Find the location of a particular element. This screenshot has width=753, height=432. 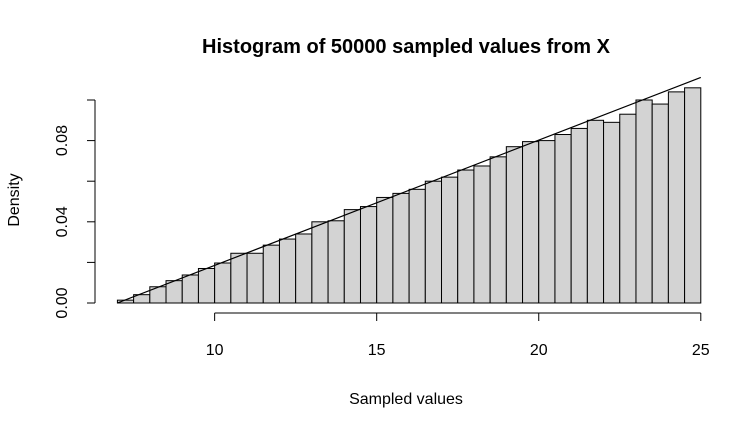

chart-title: Histogram of 50000 sampled values from X is located at coordinates (406, 47).